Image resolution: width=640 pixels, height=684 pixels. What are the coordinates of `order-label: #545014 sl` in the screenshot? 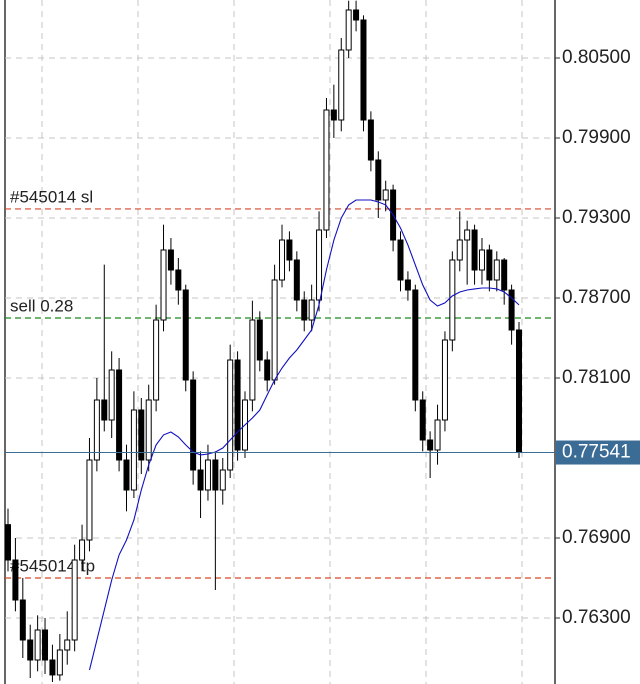 It's located at (51, 196).